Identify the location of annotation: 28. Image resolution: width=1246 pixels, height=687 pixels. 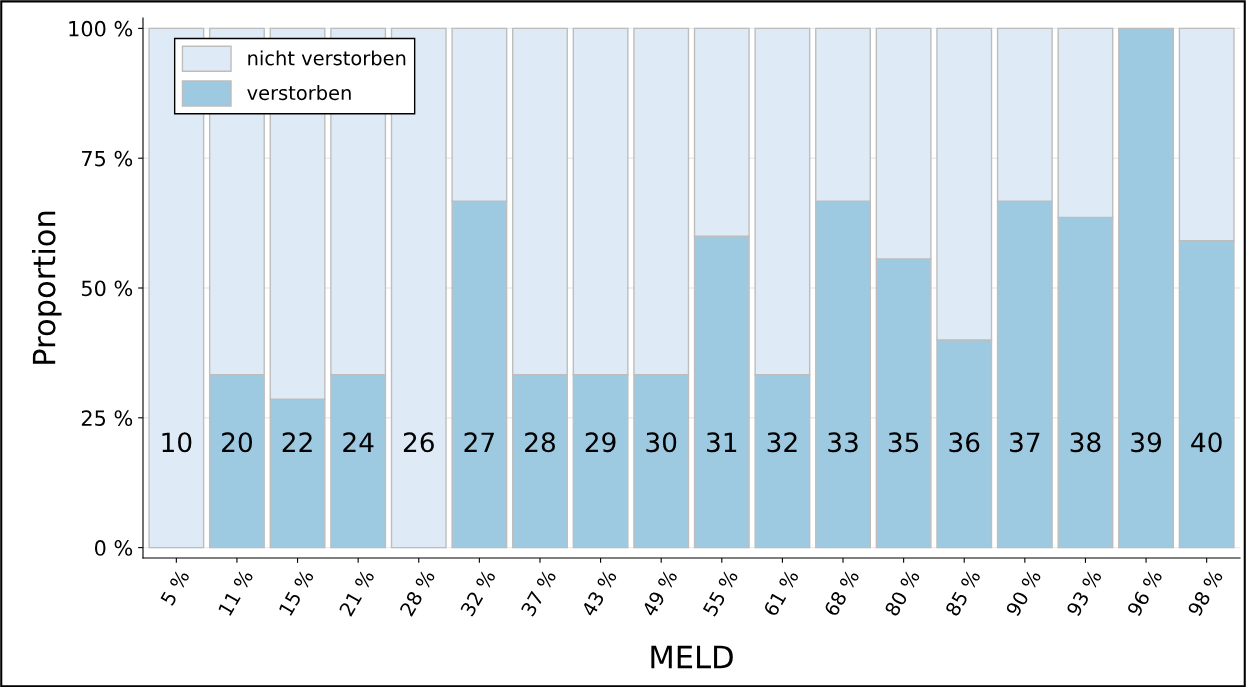
(540, 442).